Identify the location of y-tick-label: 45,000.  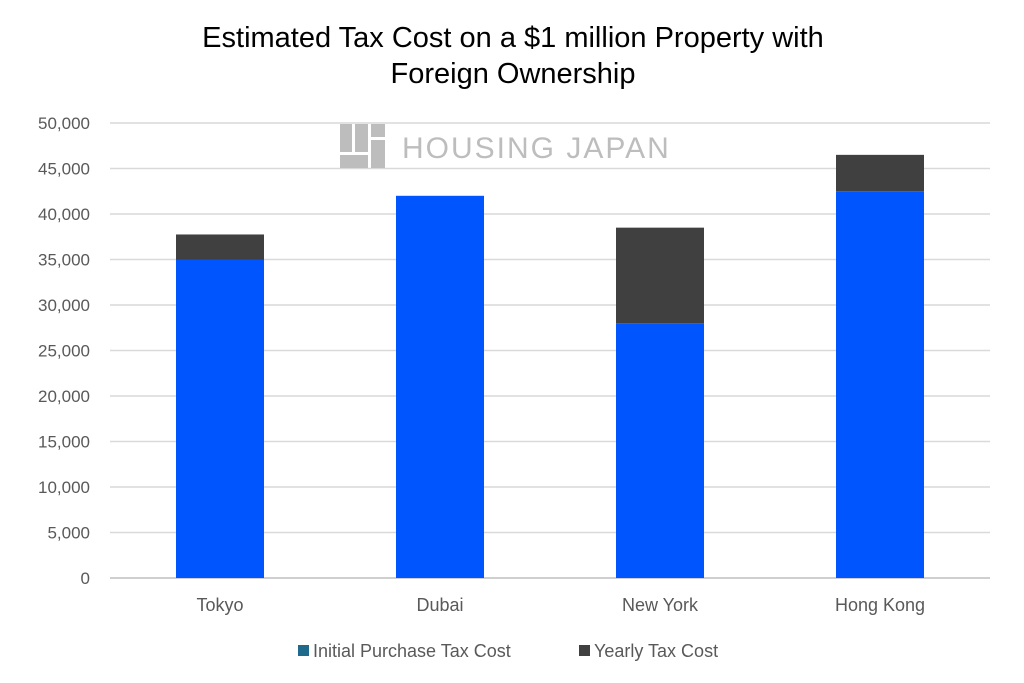
(64, 169).